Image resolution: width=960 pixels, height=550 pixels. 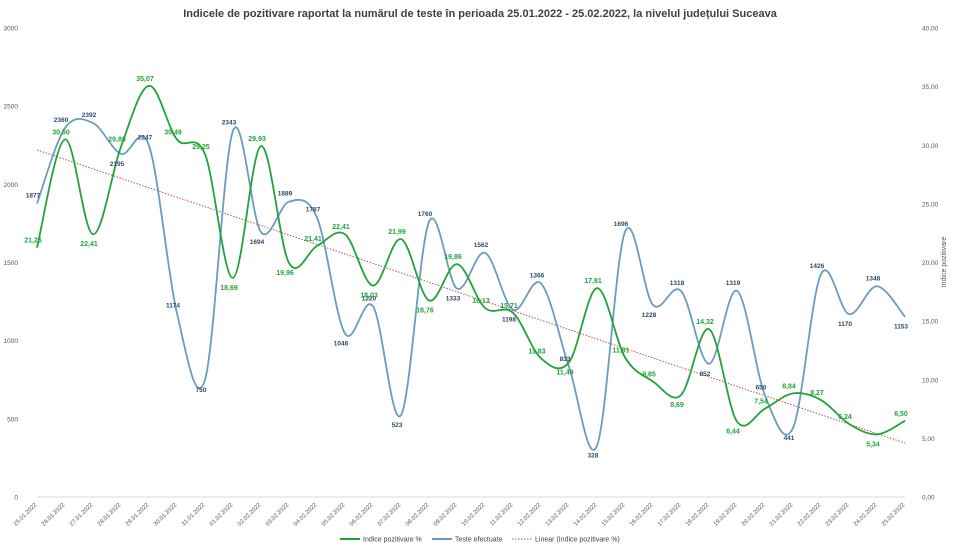 I want to click on tests-data-label: 1318, so click(x=677, y=283).